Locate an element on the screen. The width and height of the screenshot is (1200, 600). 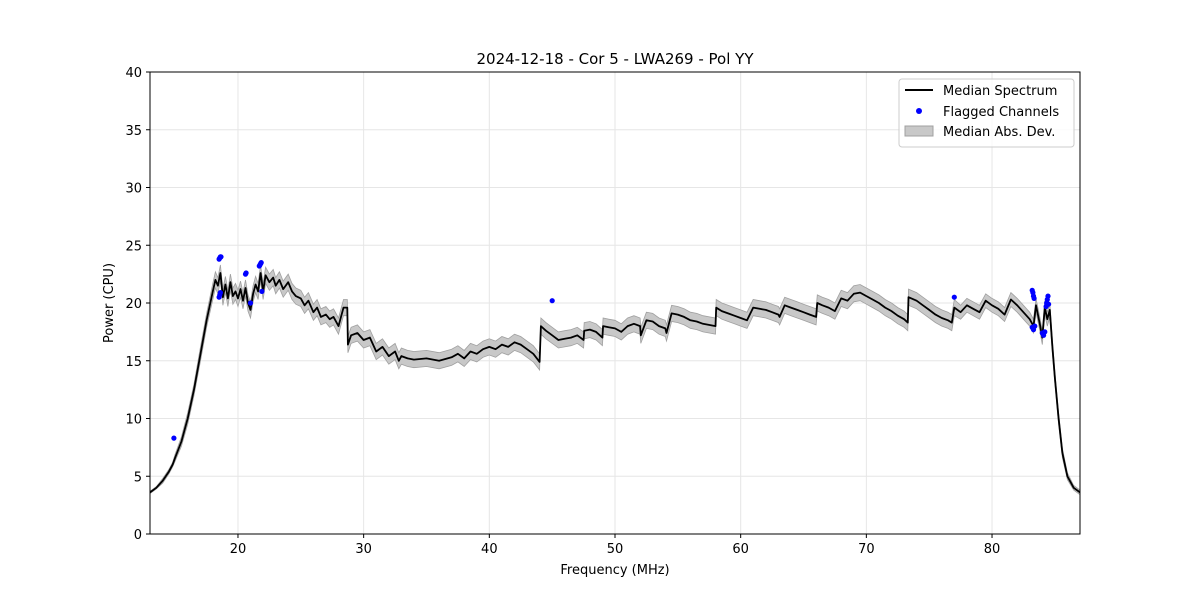
y-tick-label: 5 is located at coordinates (138, 477).